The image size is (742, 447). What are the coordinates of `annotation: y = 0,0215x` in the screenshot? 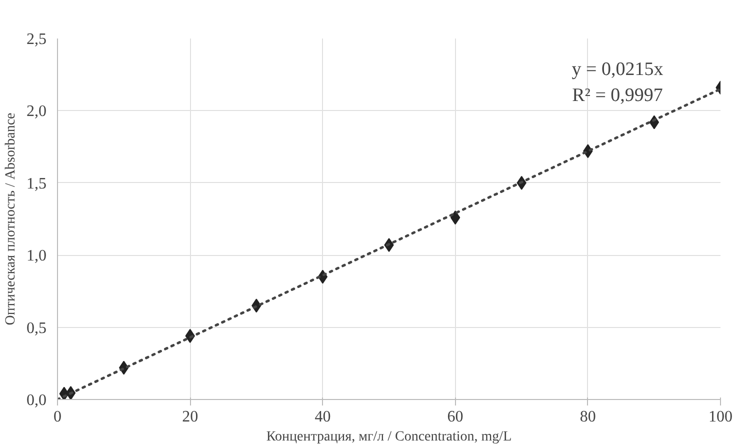 It's located at (618, 69).